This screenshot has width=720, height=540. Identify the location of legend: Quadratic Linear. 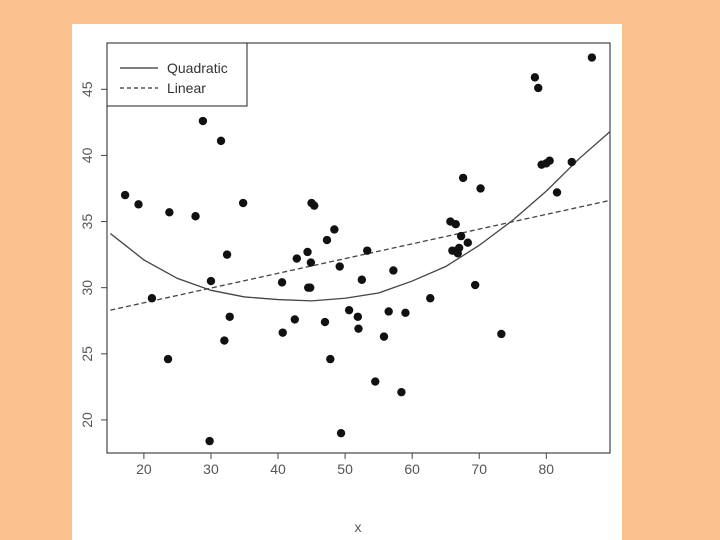
(177, 74).